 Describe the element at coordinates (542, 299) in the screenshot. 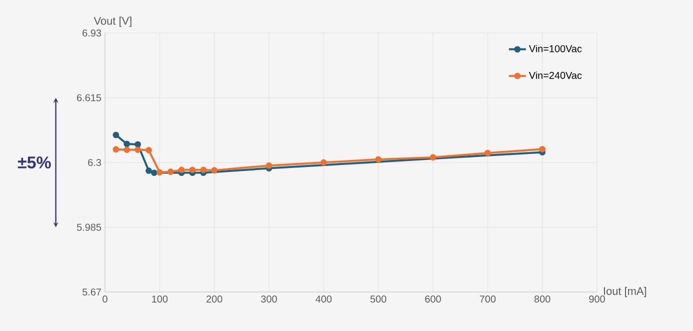

I see `x-tick-label: 800` at that location.